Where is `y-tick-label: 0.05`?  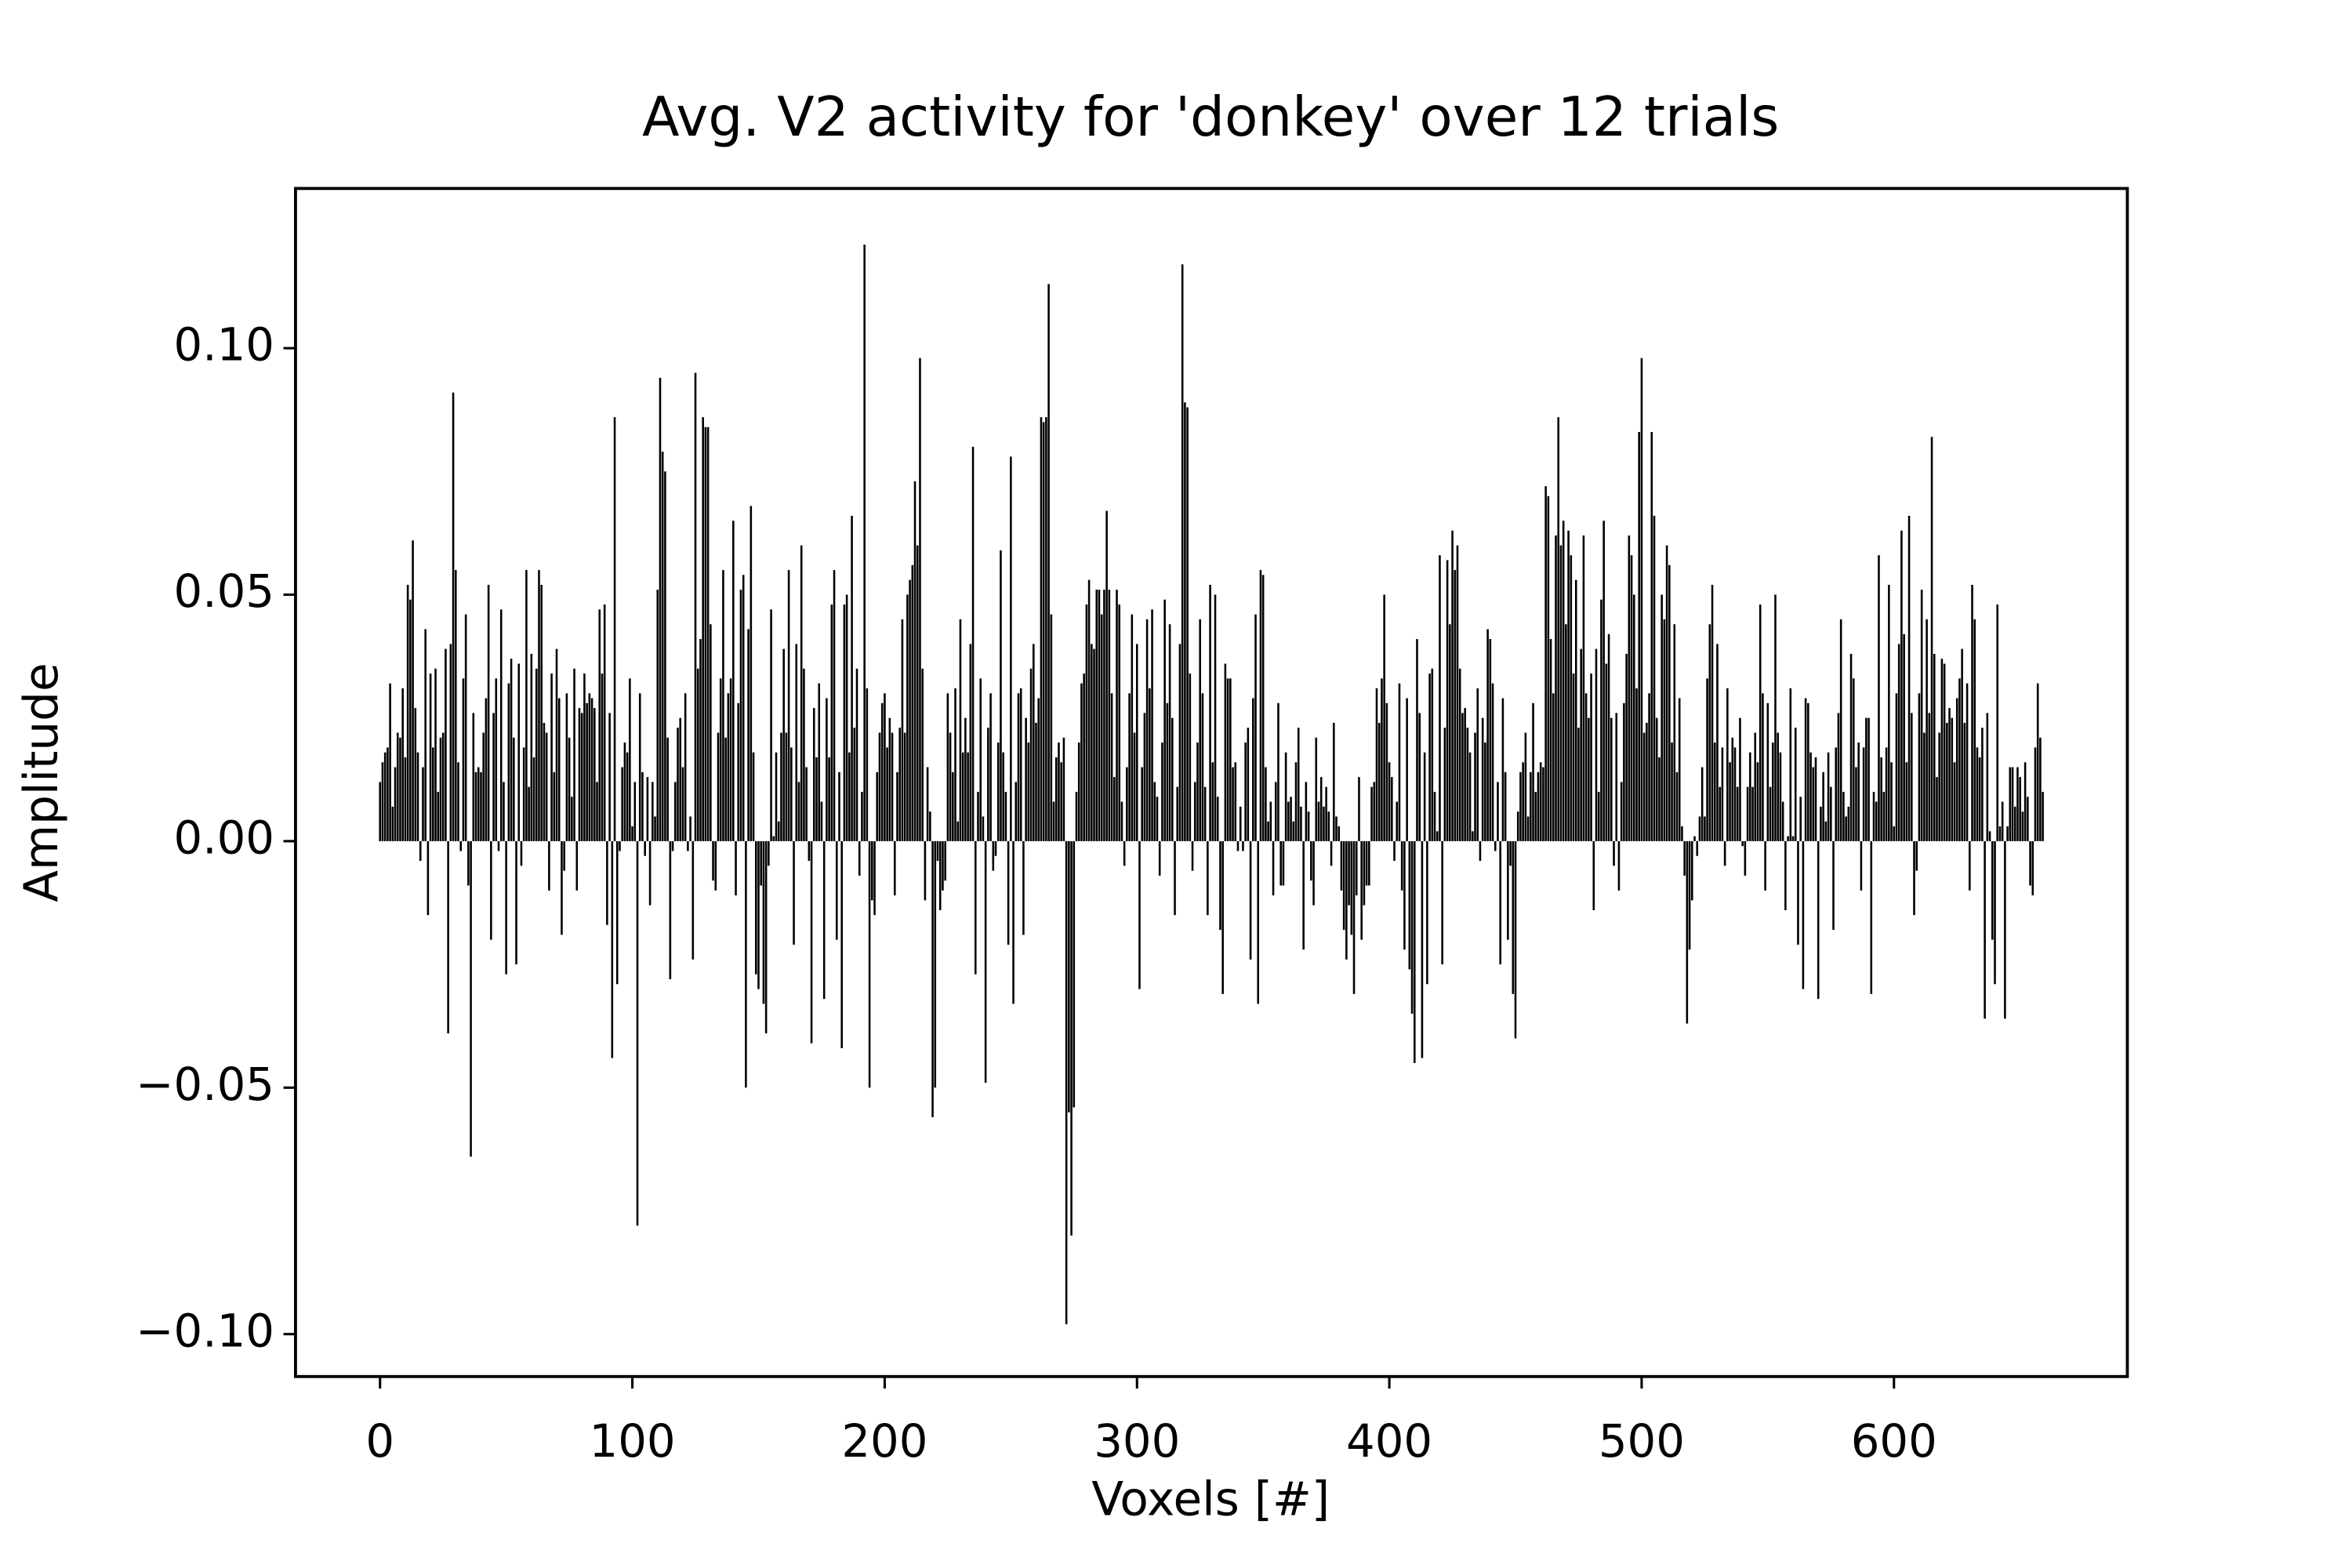
y-tick-label: 0.05 is located at coordinates (224, 591).